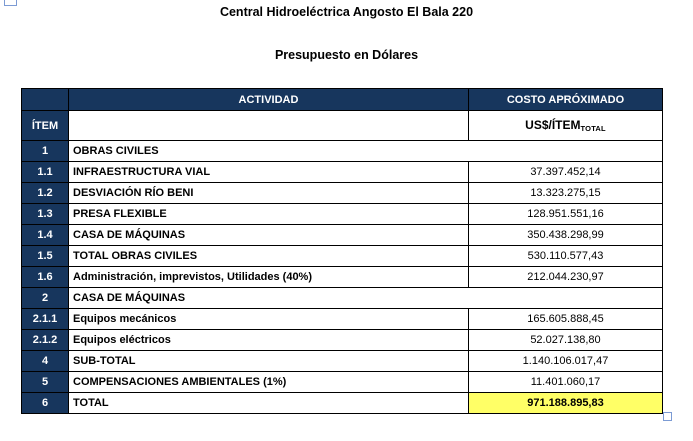 Image resolution: width=693 pixels, height=441 pixels. Describe the element at coordinates (565, 403) in the screenshot. I see `total-cost-cell: 971.188.895,83` at that location.